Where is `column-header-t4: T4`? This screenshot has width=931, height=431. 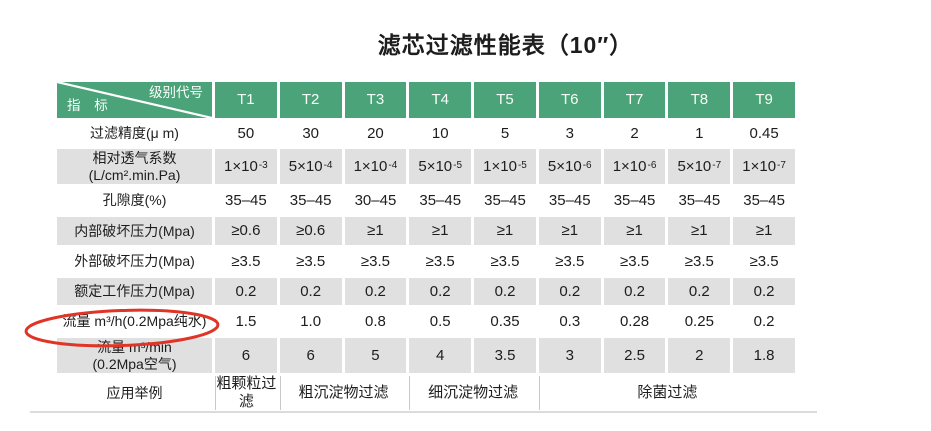 column-header-t4: T4 is located at coordinates (440, 100).